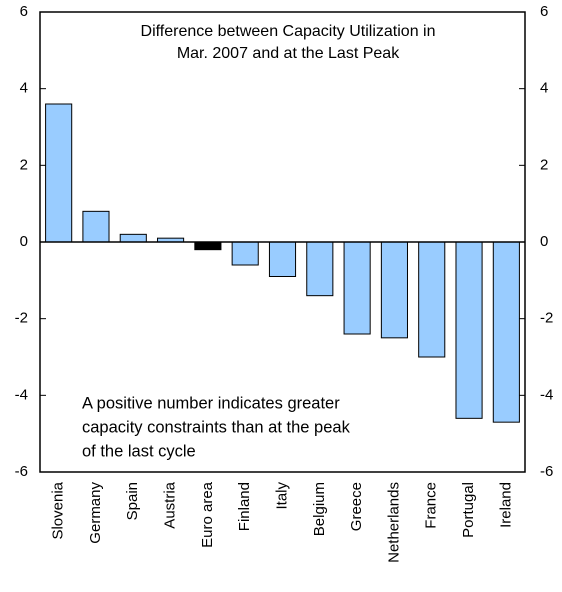  What do you see at coordinates (24, 241) in the screenshot?
I see `y-tick-label: 0` at bounding box center [24, 241].